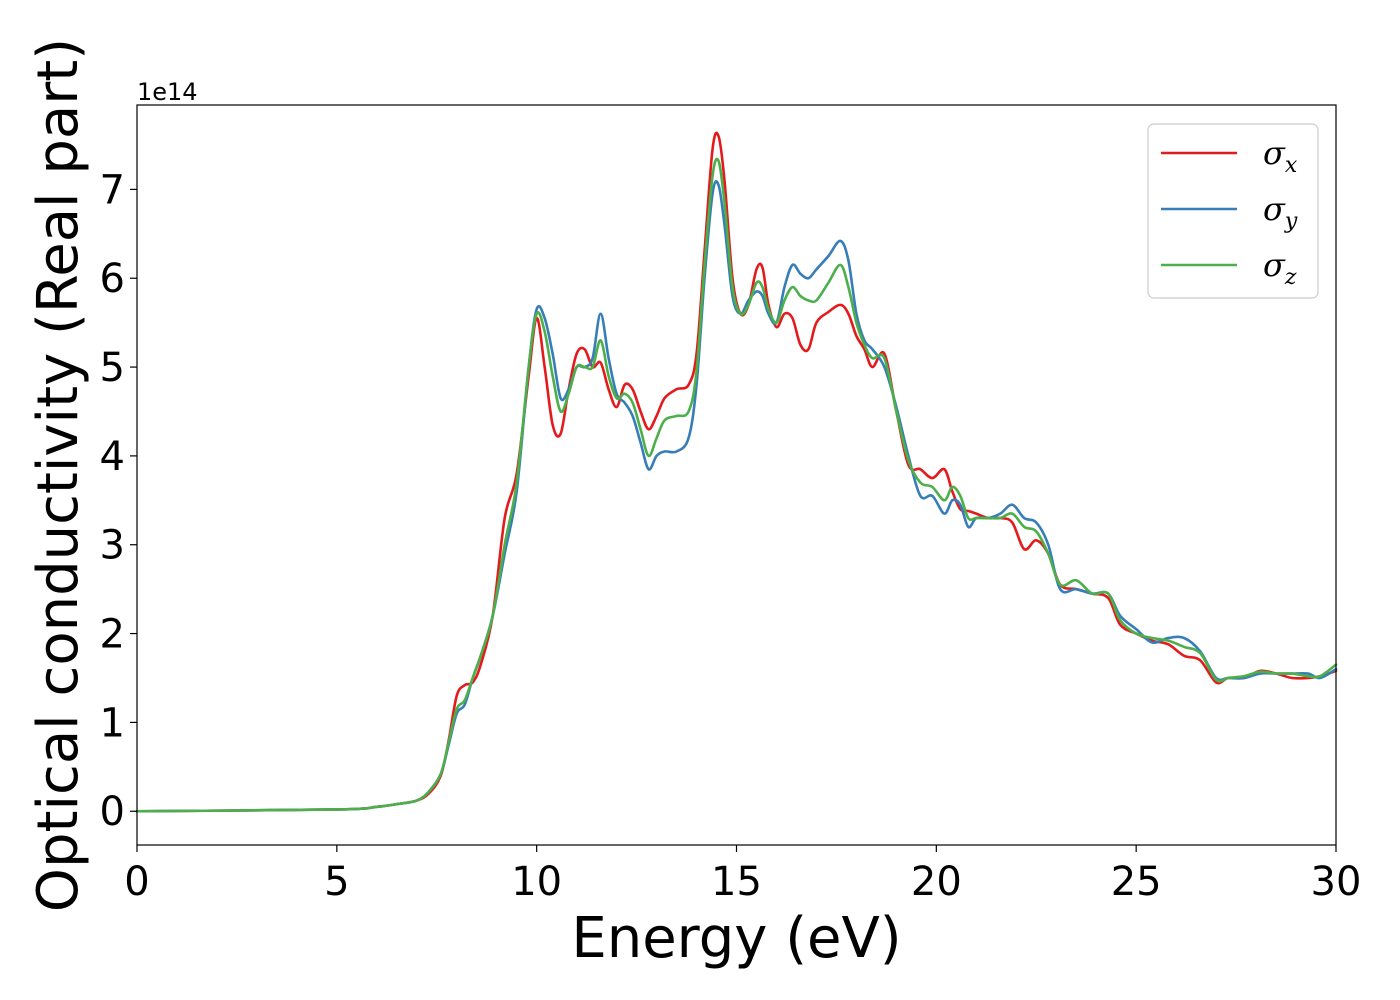  What do you see at coordinates (136, 882) in the screenshot?
I see `x-tick-label: 0` at bounding box center [136, 882].